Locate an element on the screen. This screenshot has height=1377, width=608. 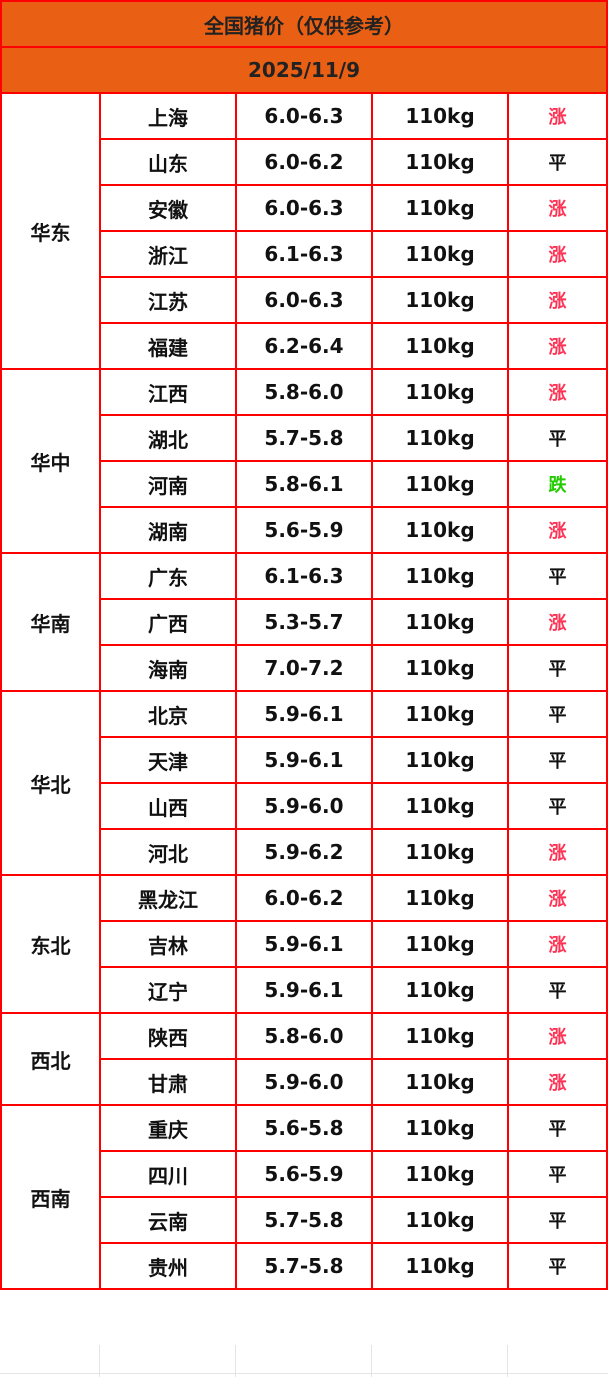
table-row: 四川 5.6-5.9 110kg 平 is located at coordinates (304, 1174).